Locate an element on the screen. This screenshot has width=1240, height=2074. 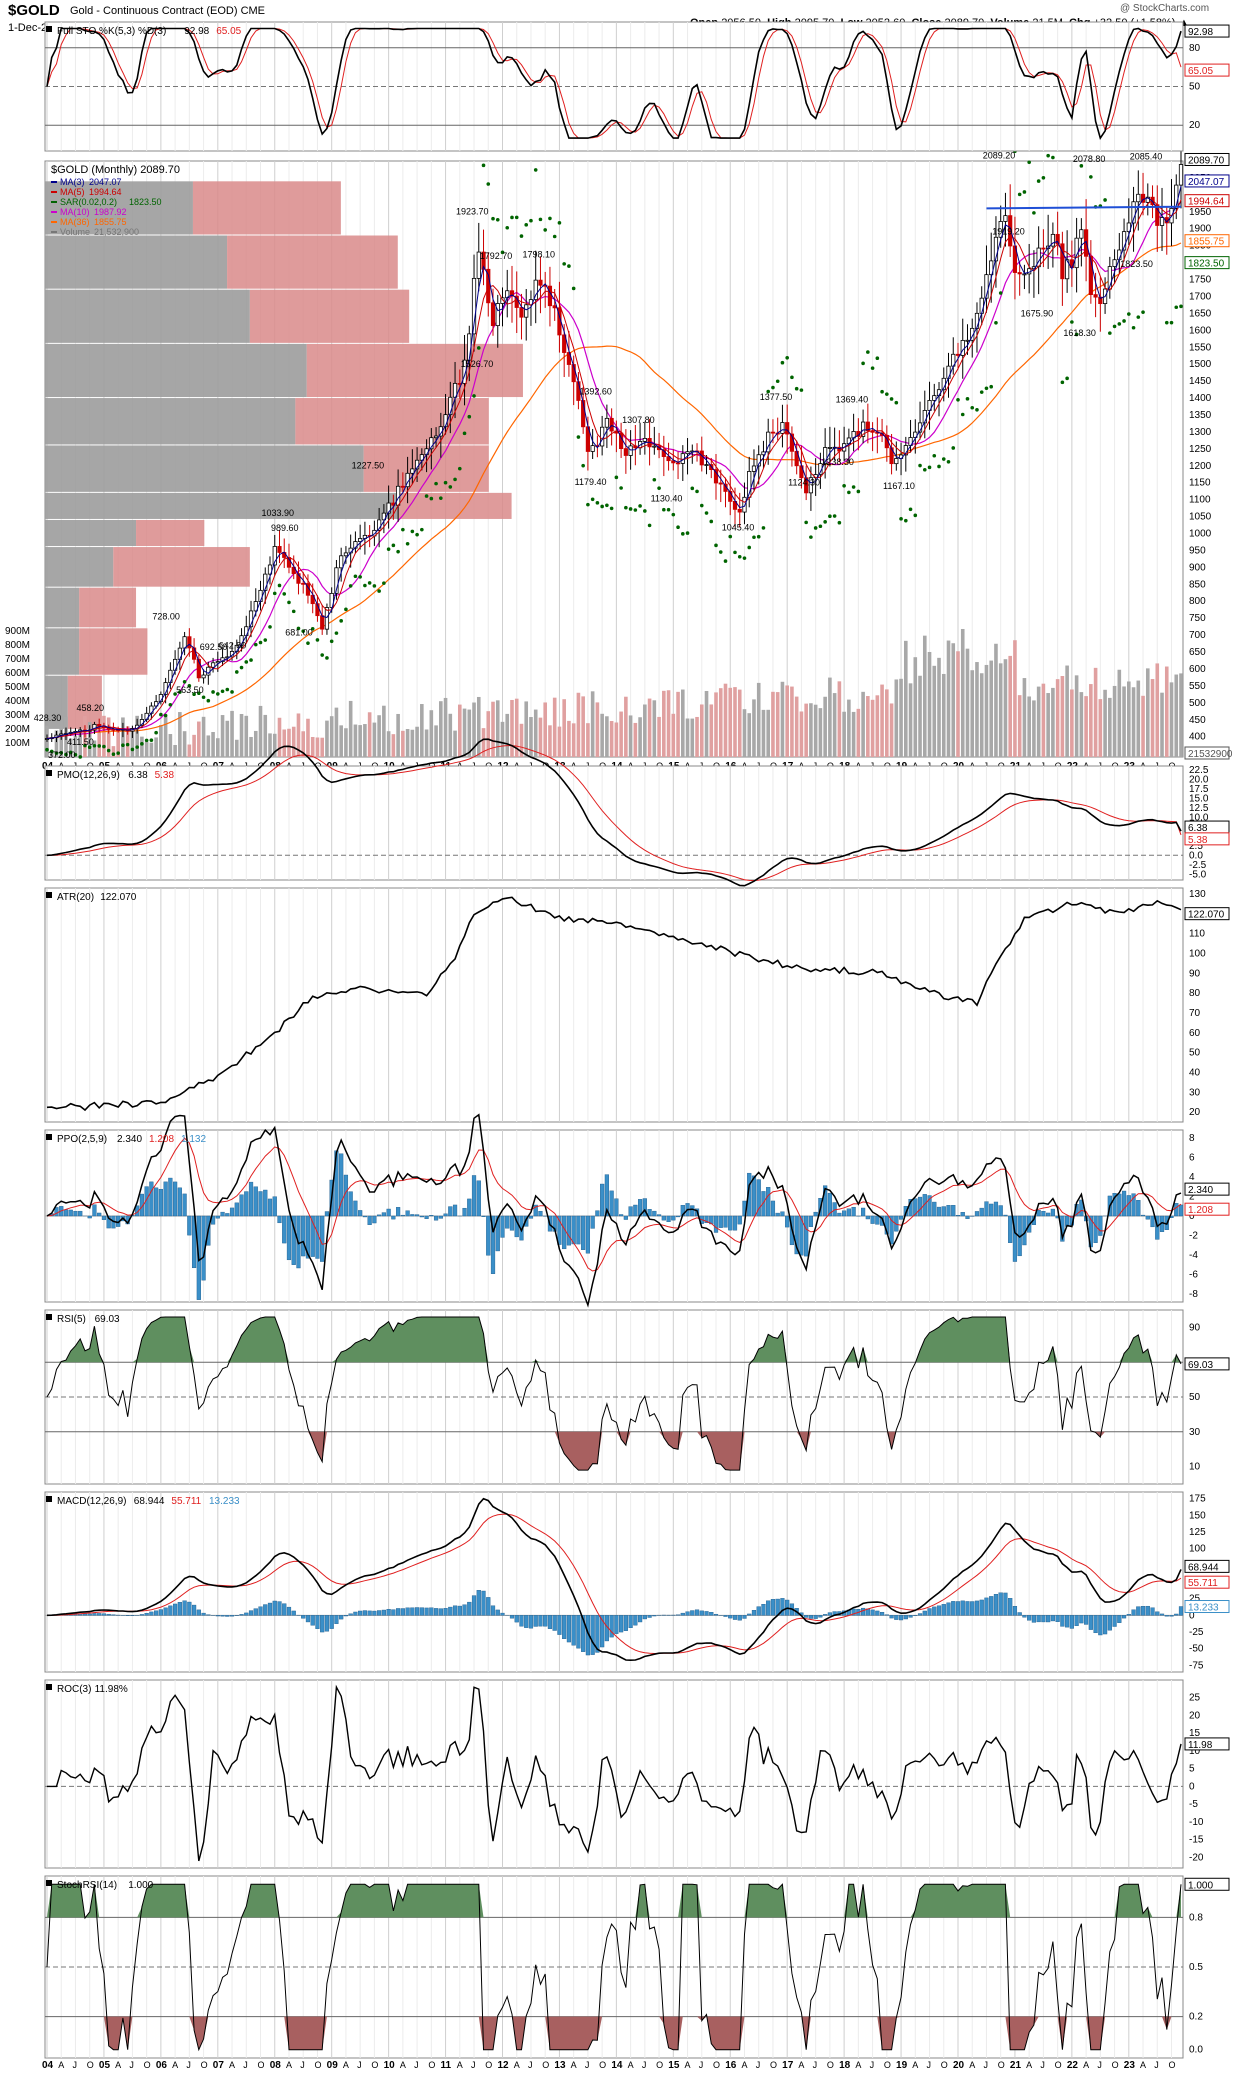
price-annotation: 642.80 is located at coordinates (233, 645).